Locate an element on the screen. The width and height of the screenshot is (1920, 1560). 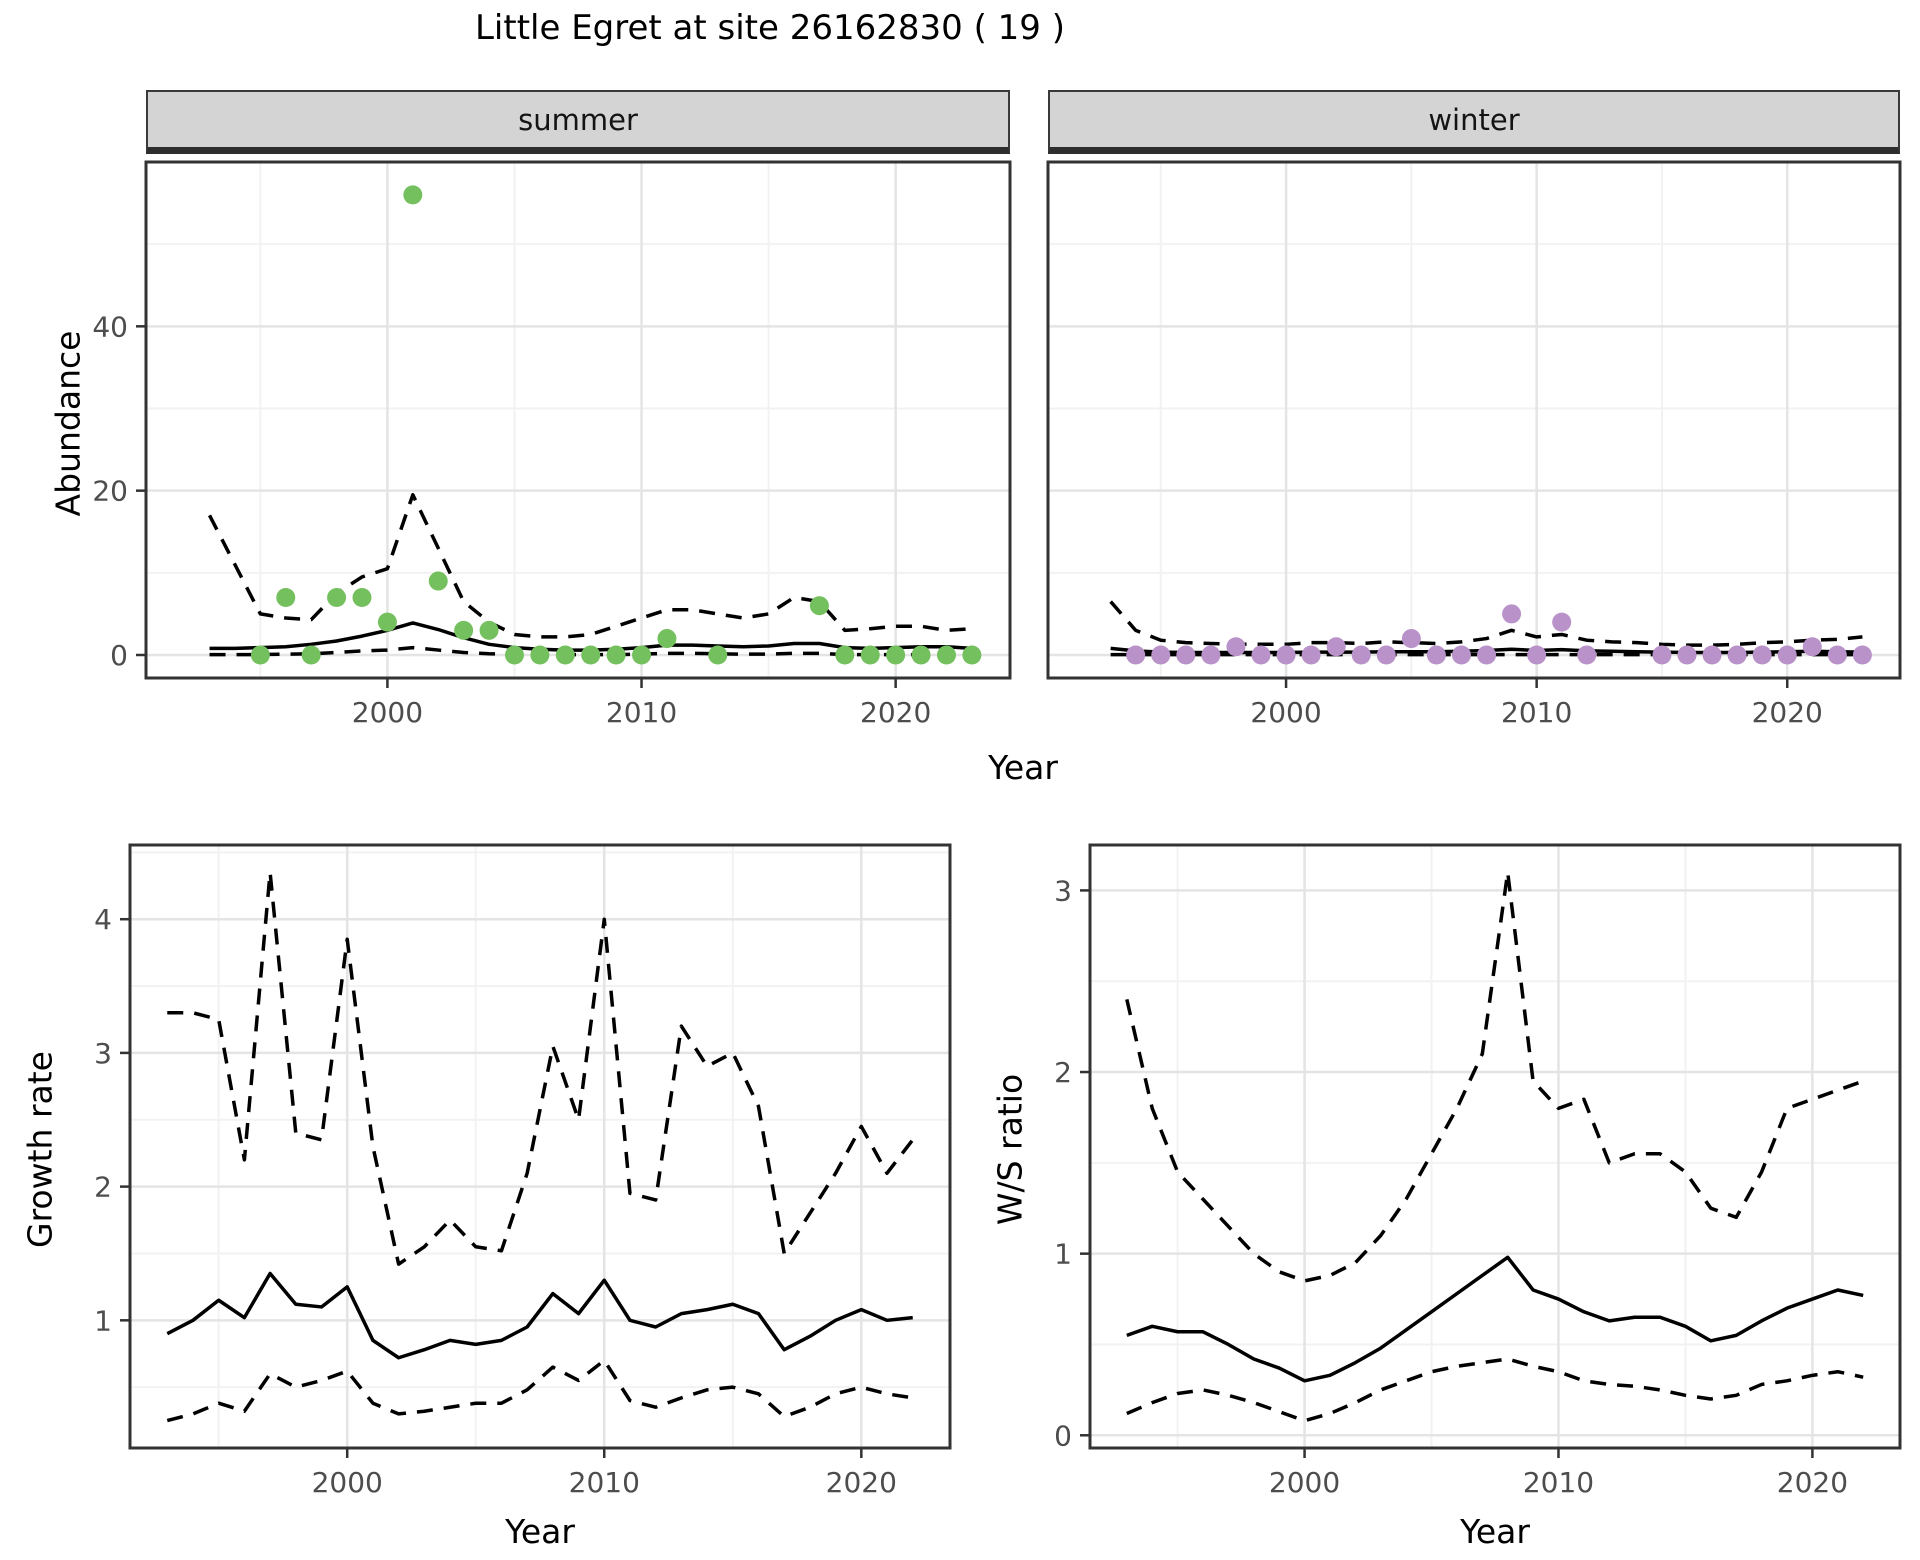
y-axis-title-ws-ratio: W/S ratio is located at coordinates (1010, 1149).